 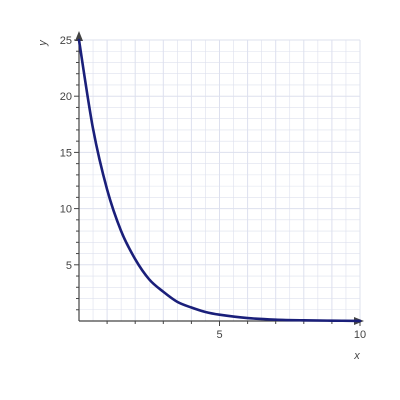 I want to click on x-tick-label: 5, so click(x=219, y=335).